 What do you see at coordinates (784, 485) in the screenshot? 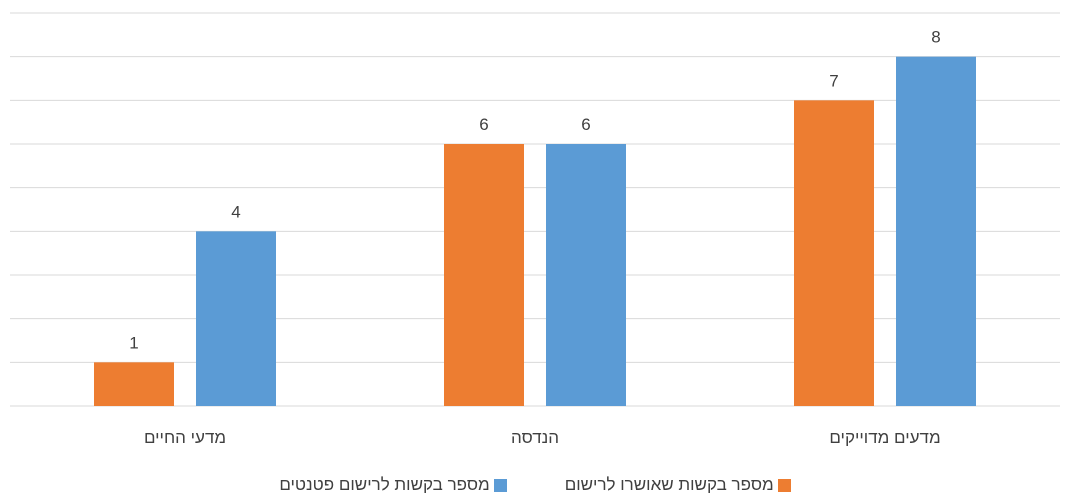
I see `legend-swatch-approved` at bounding box center [784, 485].